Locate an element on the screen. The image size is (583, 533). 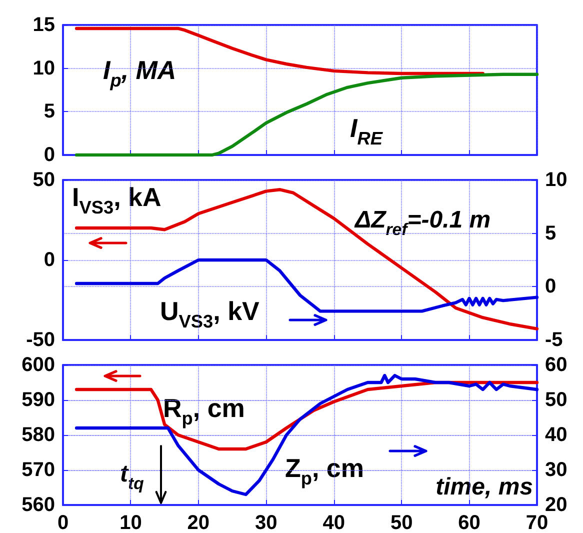
y-tick-label: 15 is located at coordinates (43, 25).